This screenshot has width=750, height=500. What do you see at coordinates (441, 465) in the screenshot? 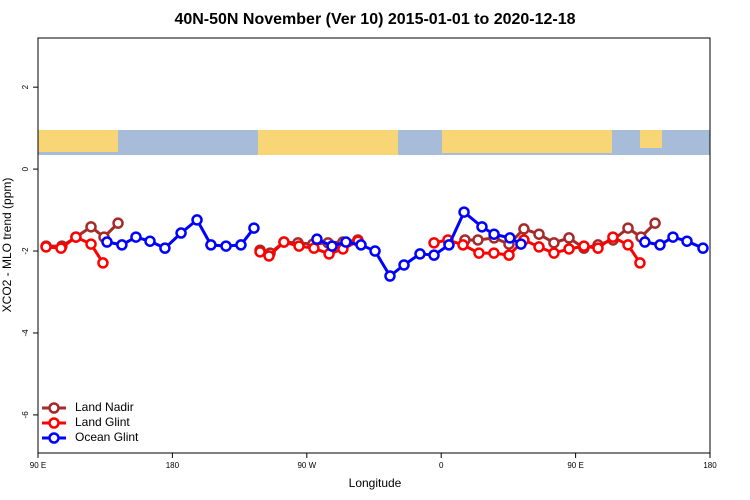
I see `x-tick-label: 0` at bounding box center [441, 465].